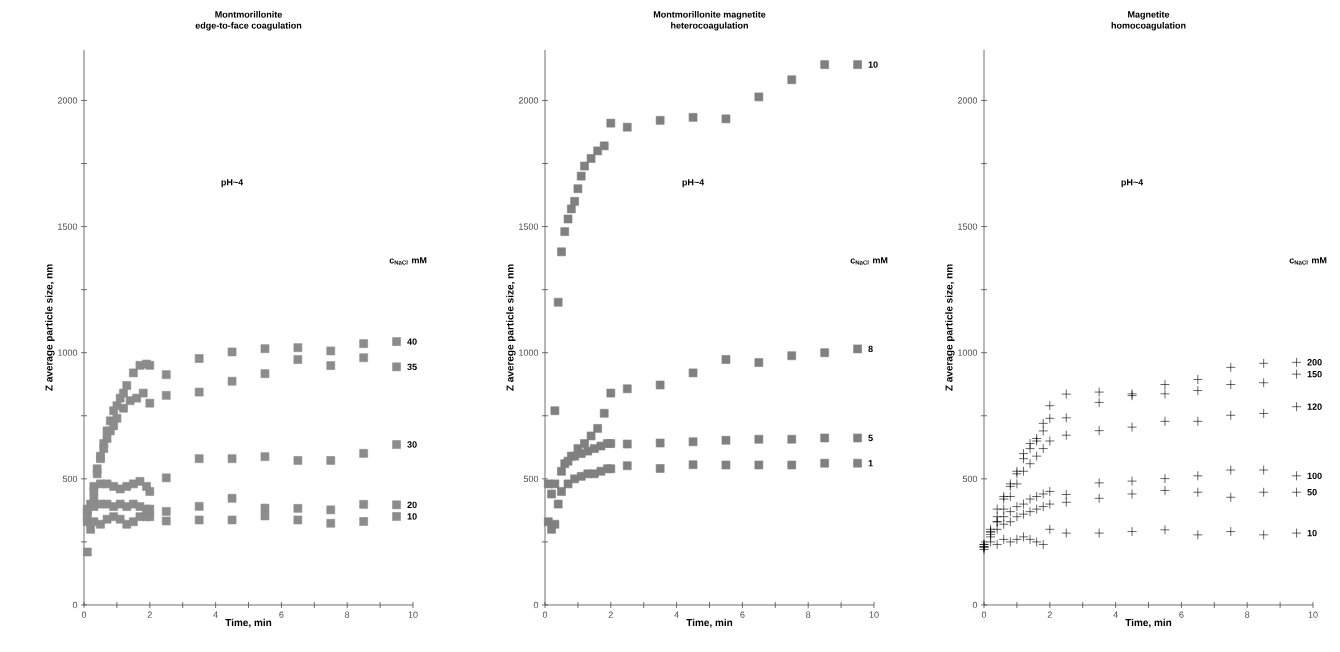  Describe the element at coordinates (1312, 492) in the screenshot. I see `series-label: 50` at that location.